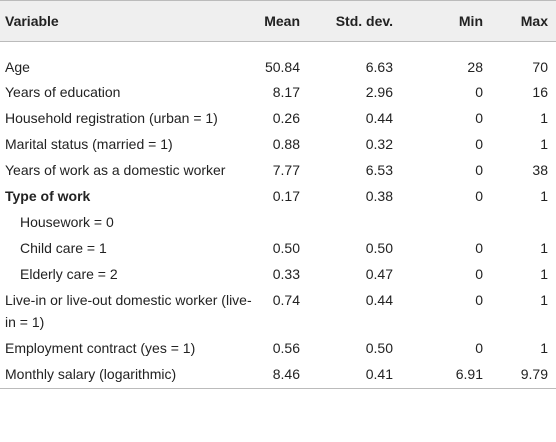  What do you see at coordinates (540, 92) in the screenshot?
I see `table-cell: 16` at bounding box center [540, 92].